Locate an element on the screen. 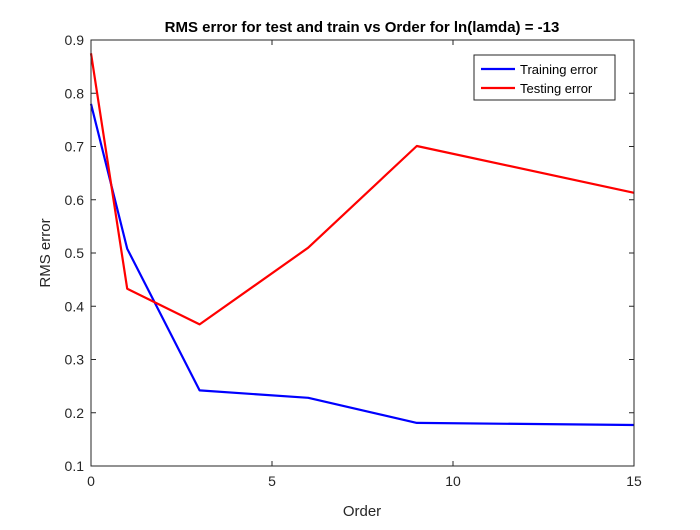 This screenshot has height=530, width=700. legend-entry-label: Testing error is located at coordinates (556, 88).